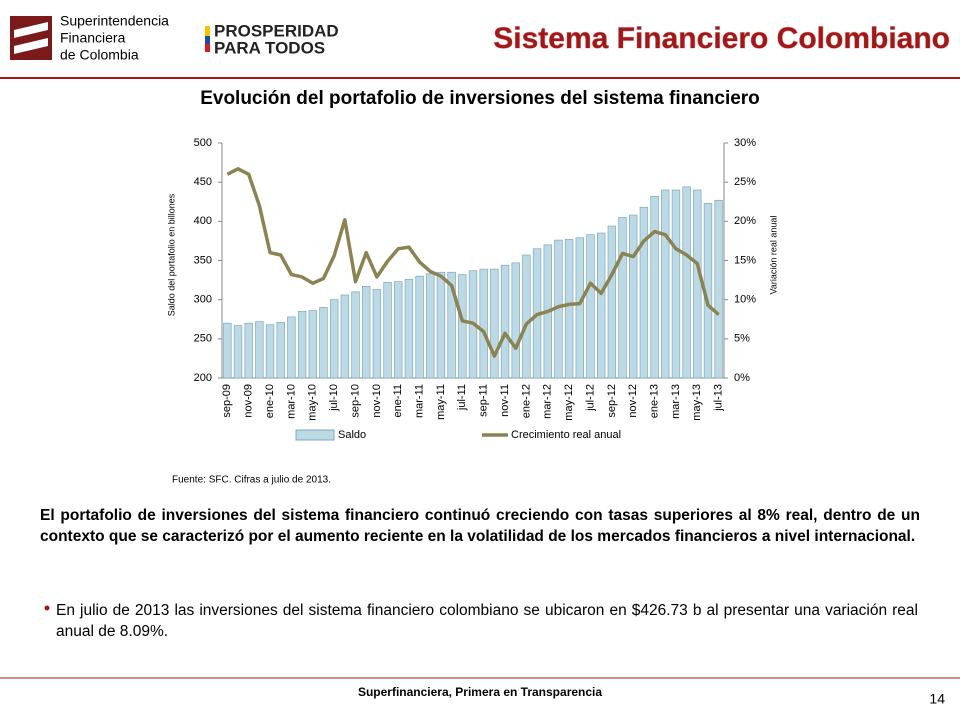  Describe the element at coordinates (654, 401) in the screenshot. I see `x-tick-label: ene-13` at that location.